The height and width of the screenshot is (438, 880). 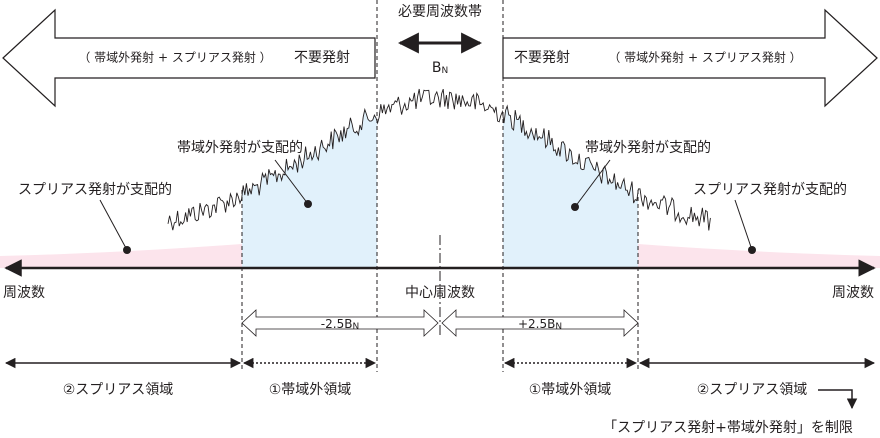 What do you see at coordinates (439, 227) in the screenshot?
I see `callout-dots` at bounding box center [439, 227].